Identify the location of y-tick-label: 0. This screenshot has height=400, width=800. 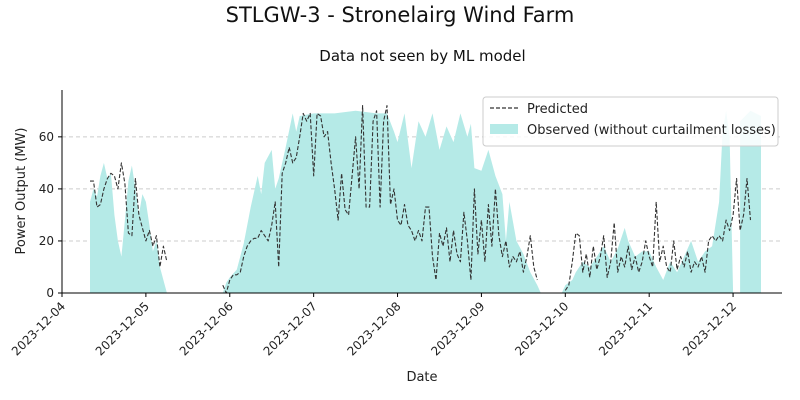
(50, 293).